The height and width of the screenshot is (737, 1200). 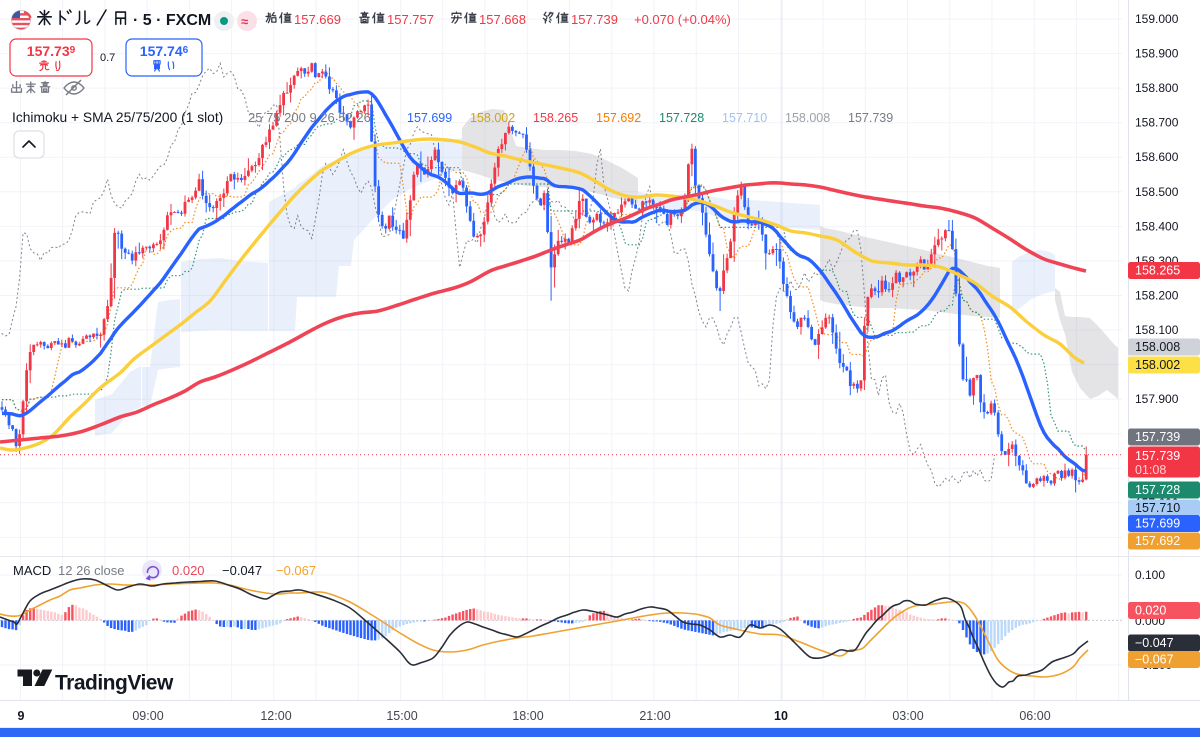 I want to click on svg-text:Ichimoku + SMA 25/75/200 (1 sl: Ichimoku + SMA 25/75/200 (1 slot), so click(x=117, y=117).